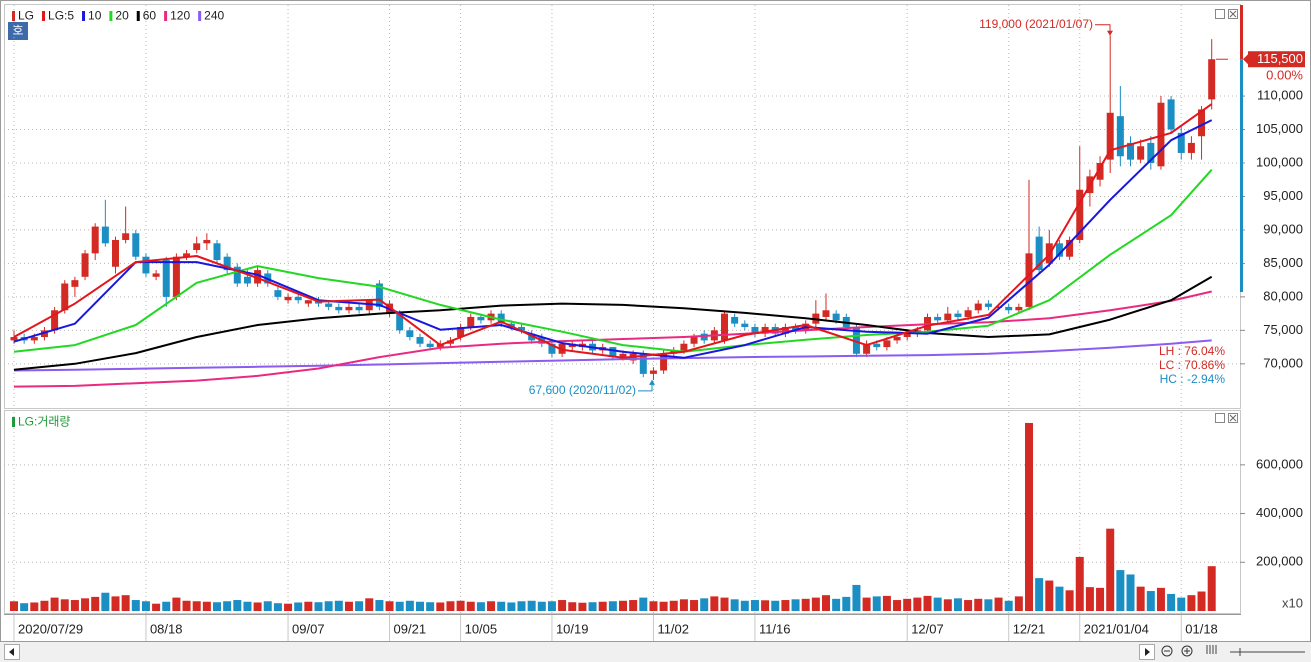 The width and height of the screenshot is (1311, 662). Describe the element at coordinates (1167, 651) in the screenshot. I see `zoom-out` at that location.